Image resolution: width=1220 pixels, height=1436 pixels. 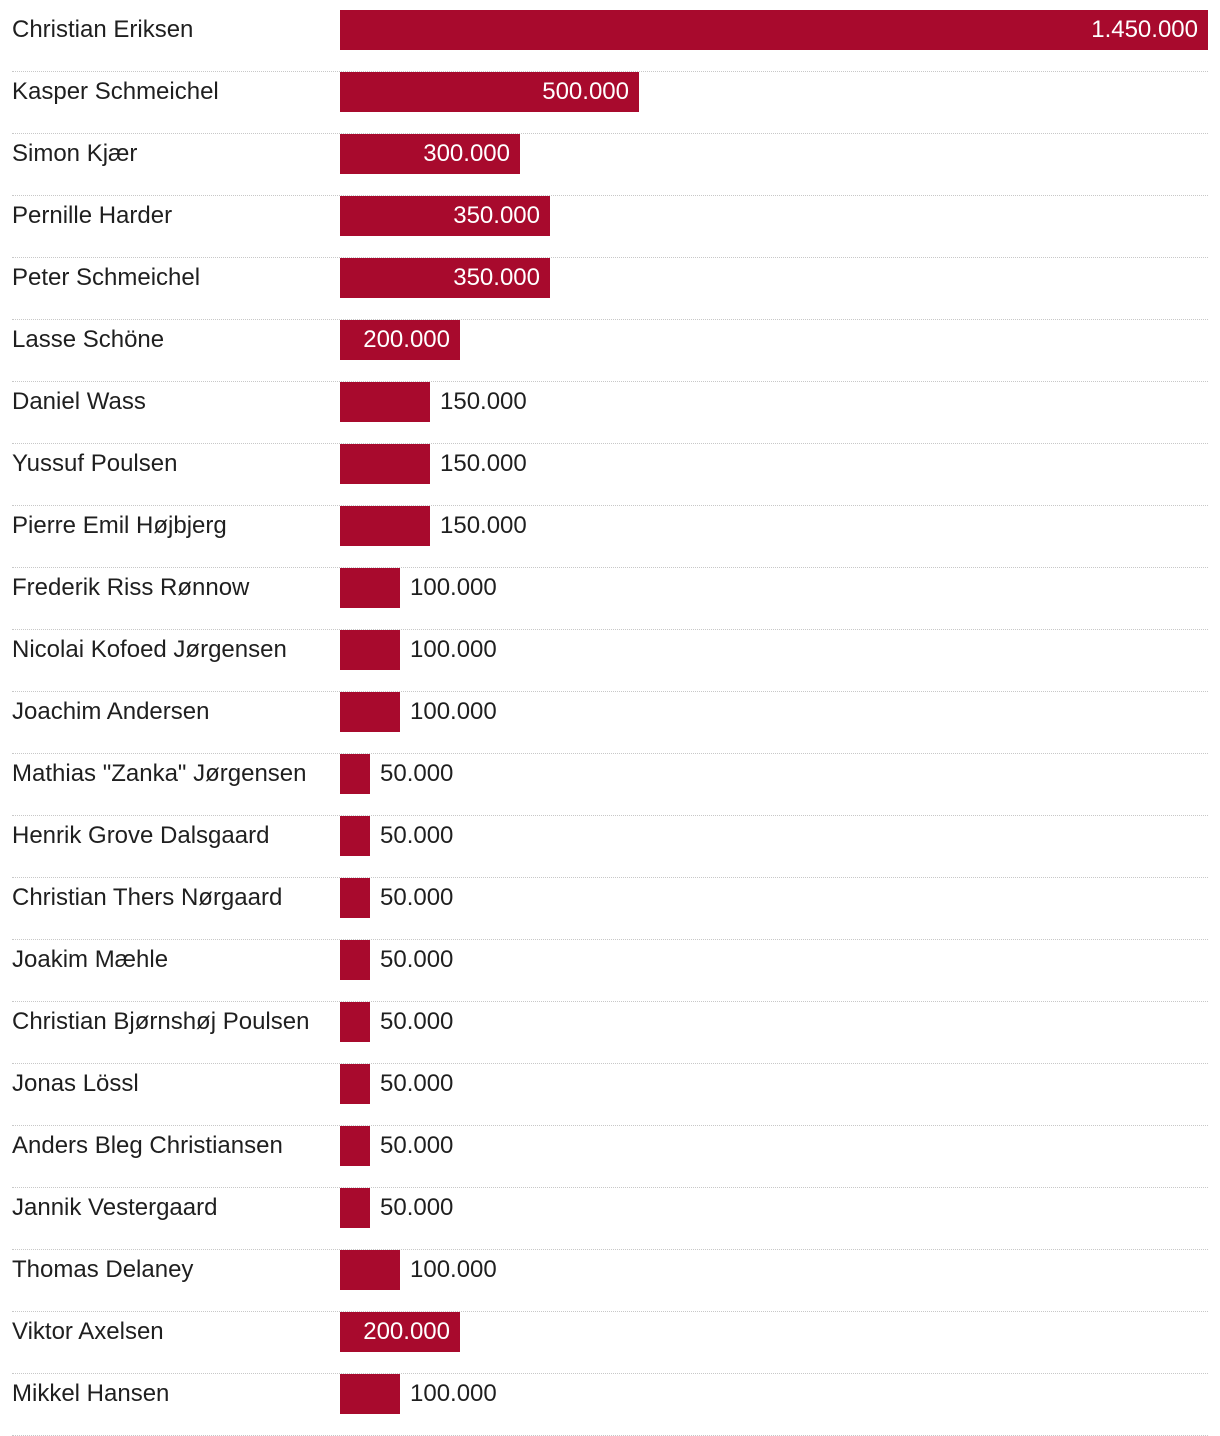 What do you see at coordinates (95, 463) in the screenshot?
I see `category-label: Yussuf Poulsen` at bounding box center [95, 463].